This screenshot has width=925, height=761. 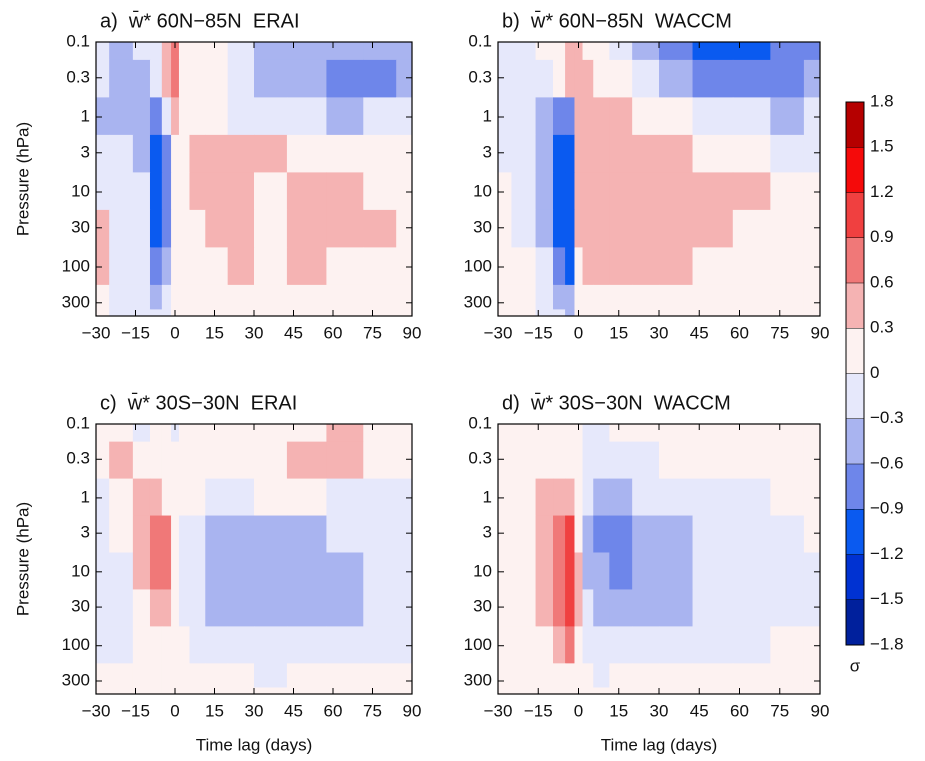 What do you see at coordinates (487, 532) in the screenshot?
I see `y-tick-label: 3` at bounding box center [487, 532].